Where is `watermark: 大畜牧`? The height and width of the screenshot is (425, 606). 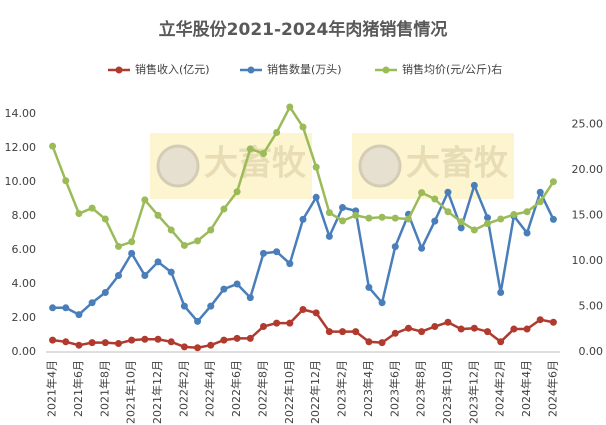
watermark: 大畜牧 is located at coordinates (457, 164).